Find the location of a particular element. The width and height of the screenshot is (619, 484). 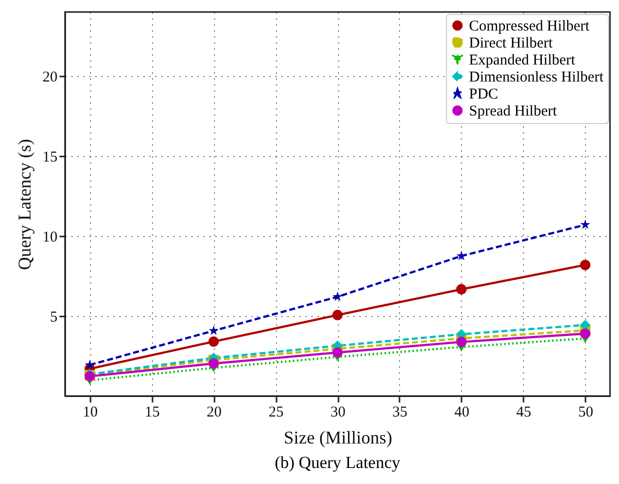

x-tick-label: 50 is located at coordinates (586, 412).